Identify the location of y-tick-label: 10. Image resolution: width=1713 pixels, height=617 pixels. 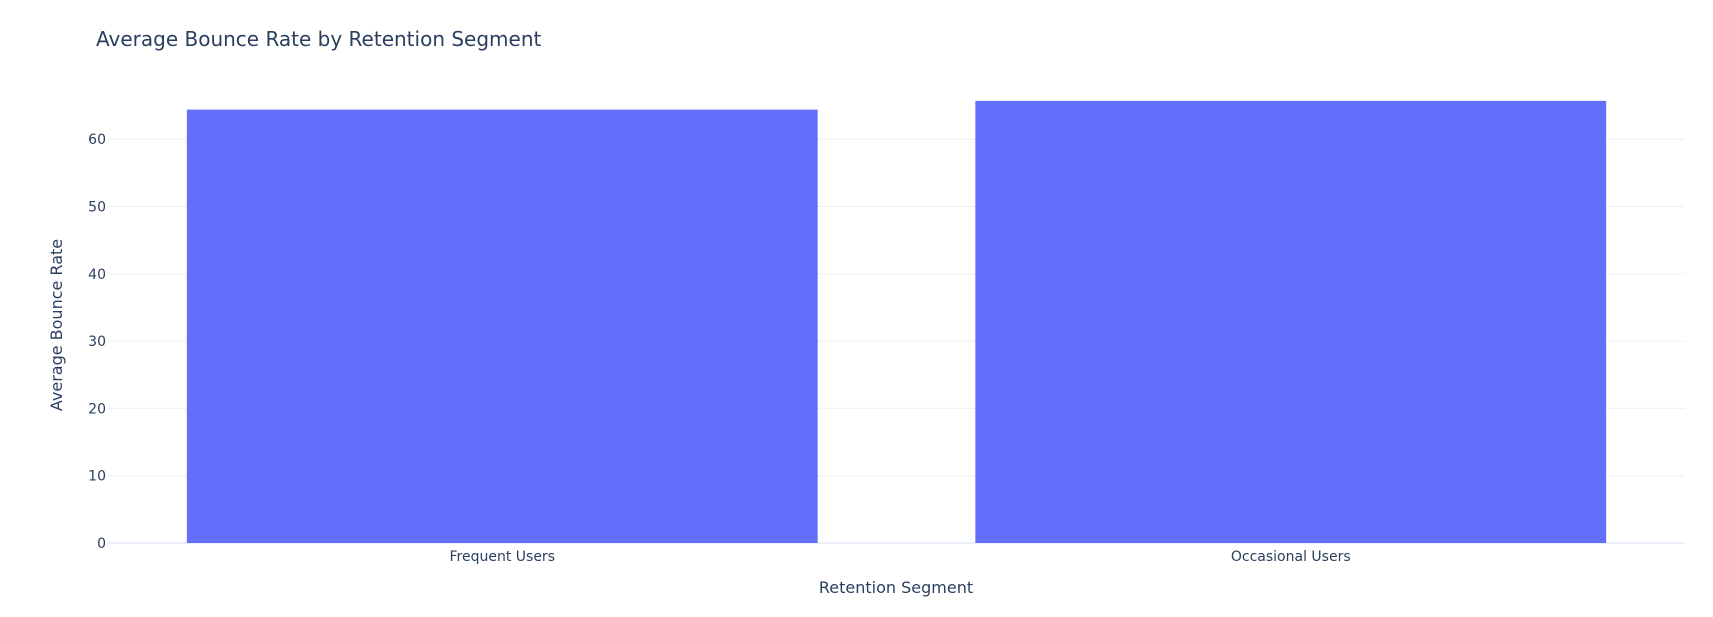
(97, 477).